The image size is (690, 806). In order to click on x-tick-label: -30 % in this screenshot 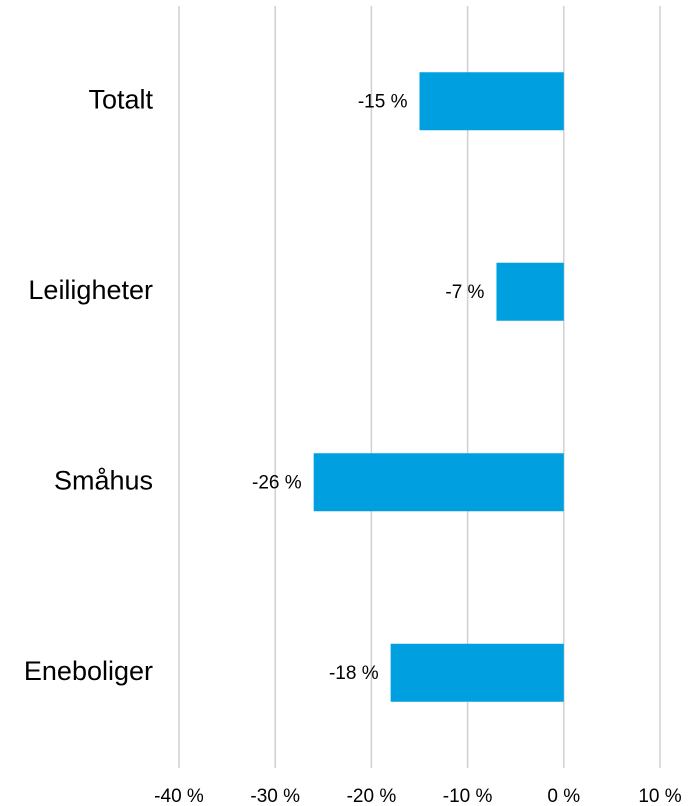, I will do `click(275, 796)`.